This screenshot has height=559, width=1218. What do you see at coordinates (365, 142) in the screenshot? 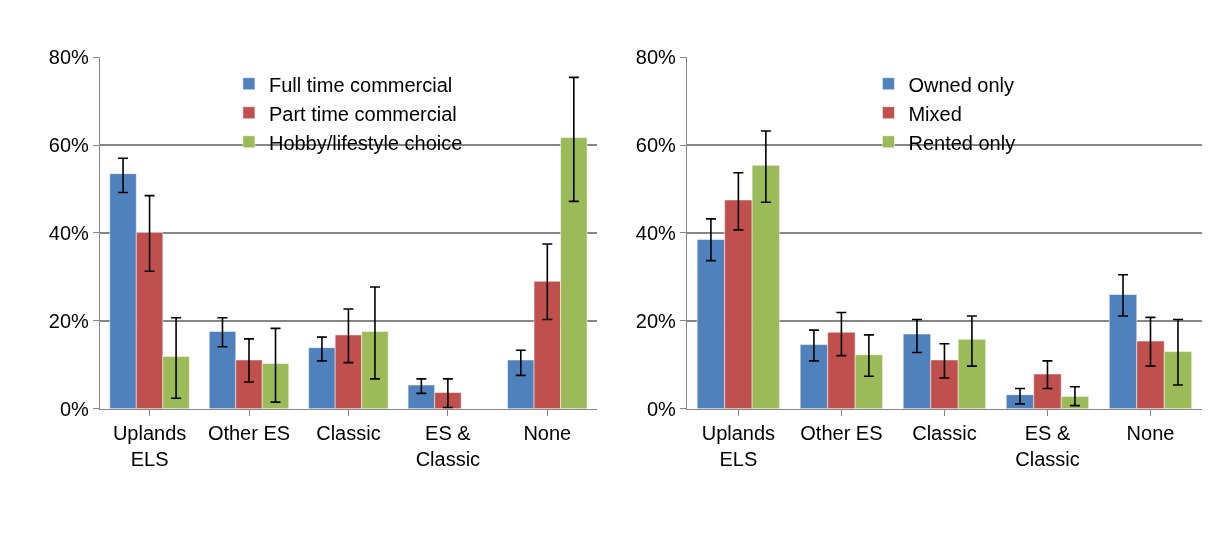
I see `legend-label: Hobby/lifestyle choice` at bounding box center [365, 142].